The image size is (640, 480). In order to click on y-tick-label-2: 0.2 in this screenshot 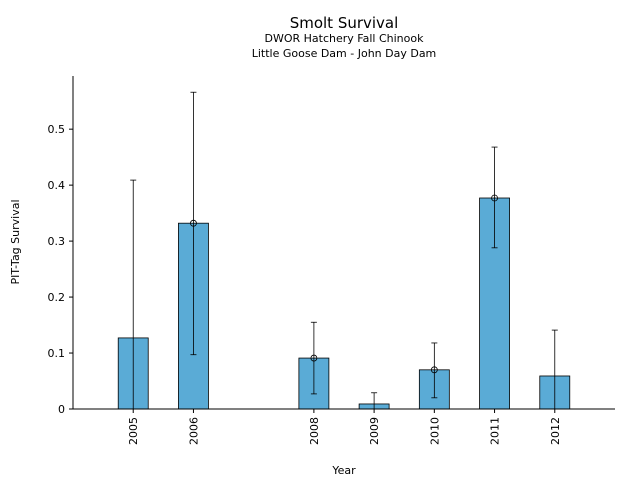, I will do `click(57, 297)`.